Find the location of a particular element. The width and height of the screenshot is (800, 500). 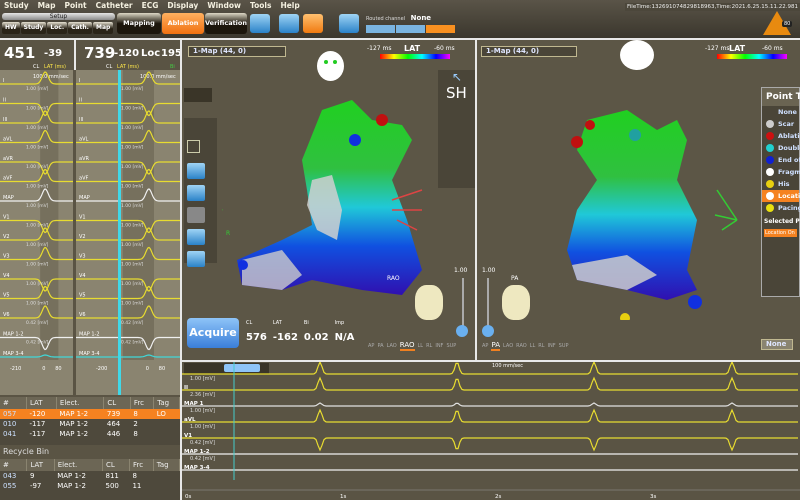

menu-help: Help is located at coordinates (290, 5).